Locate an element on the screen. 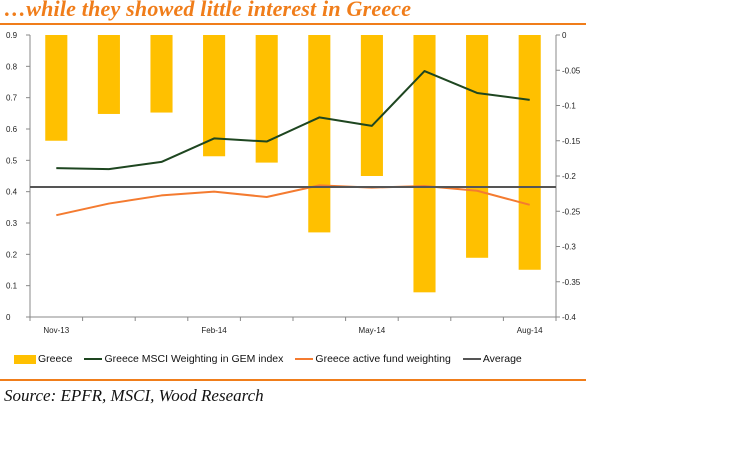 The image size is (741, 470). x-tick-label: Nov-13 is located at coordinates (56, 330).